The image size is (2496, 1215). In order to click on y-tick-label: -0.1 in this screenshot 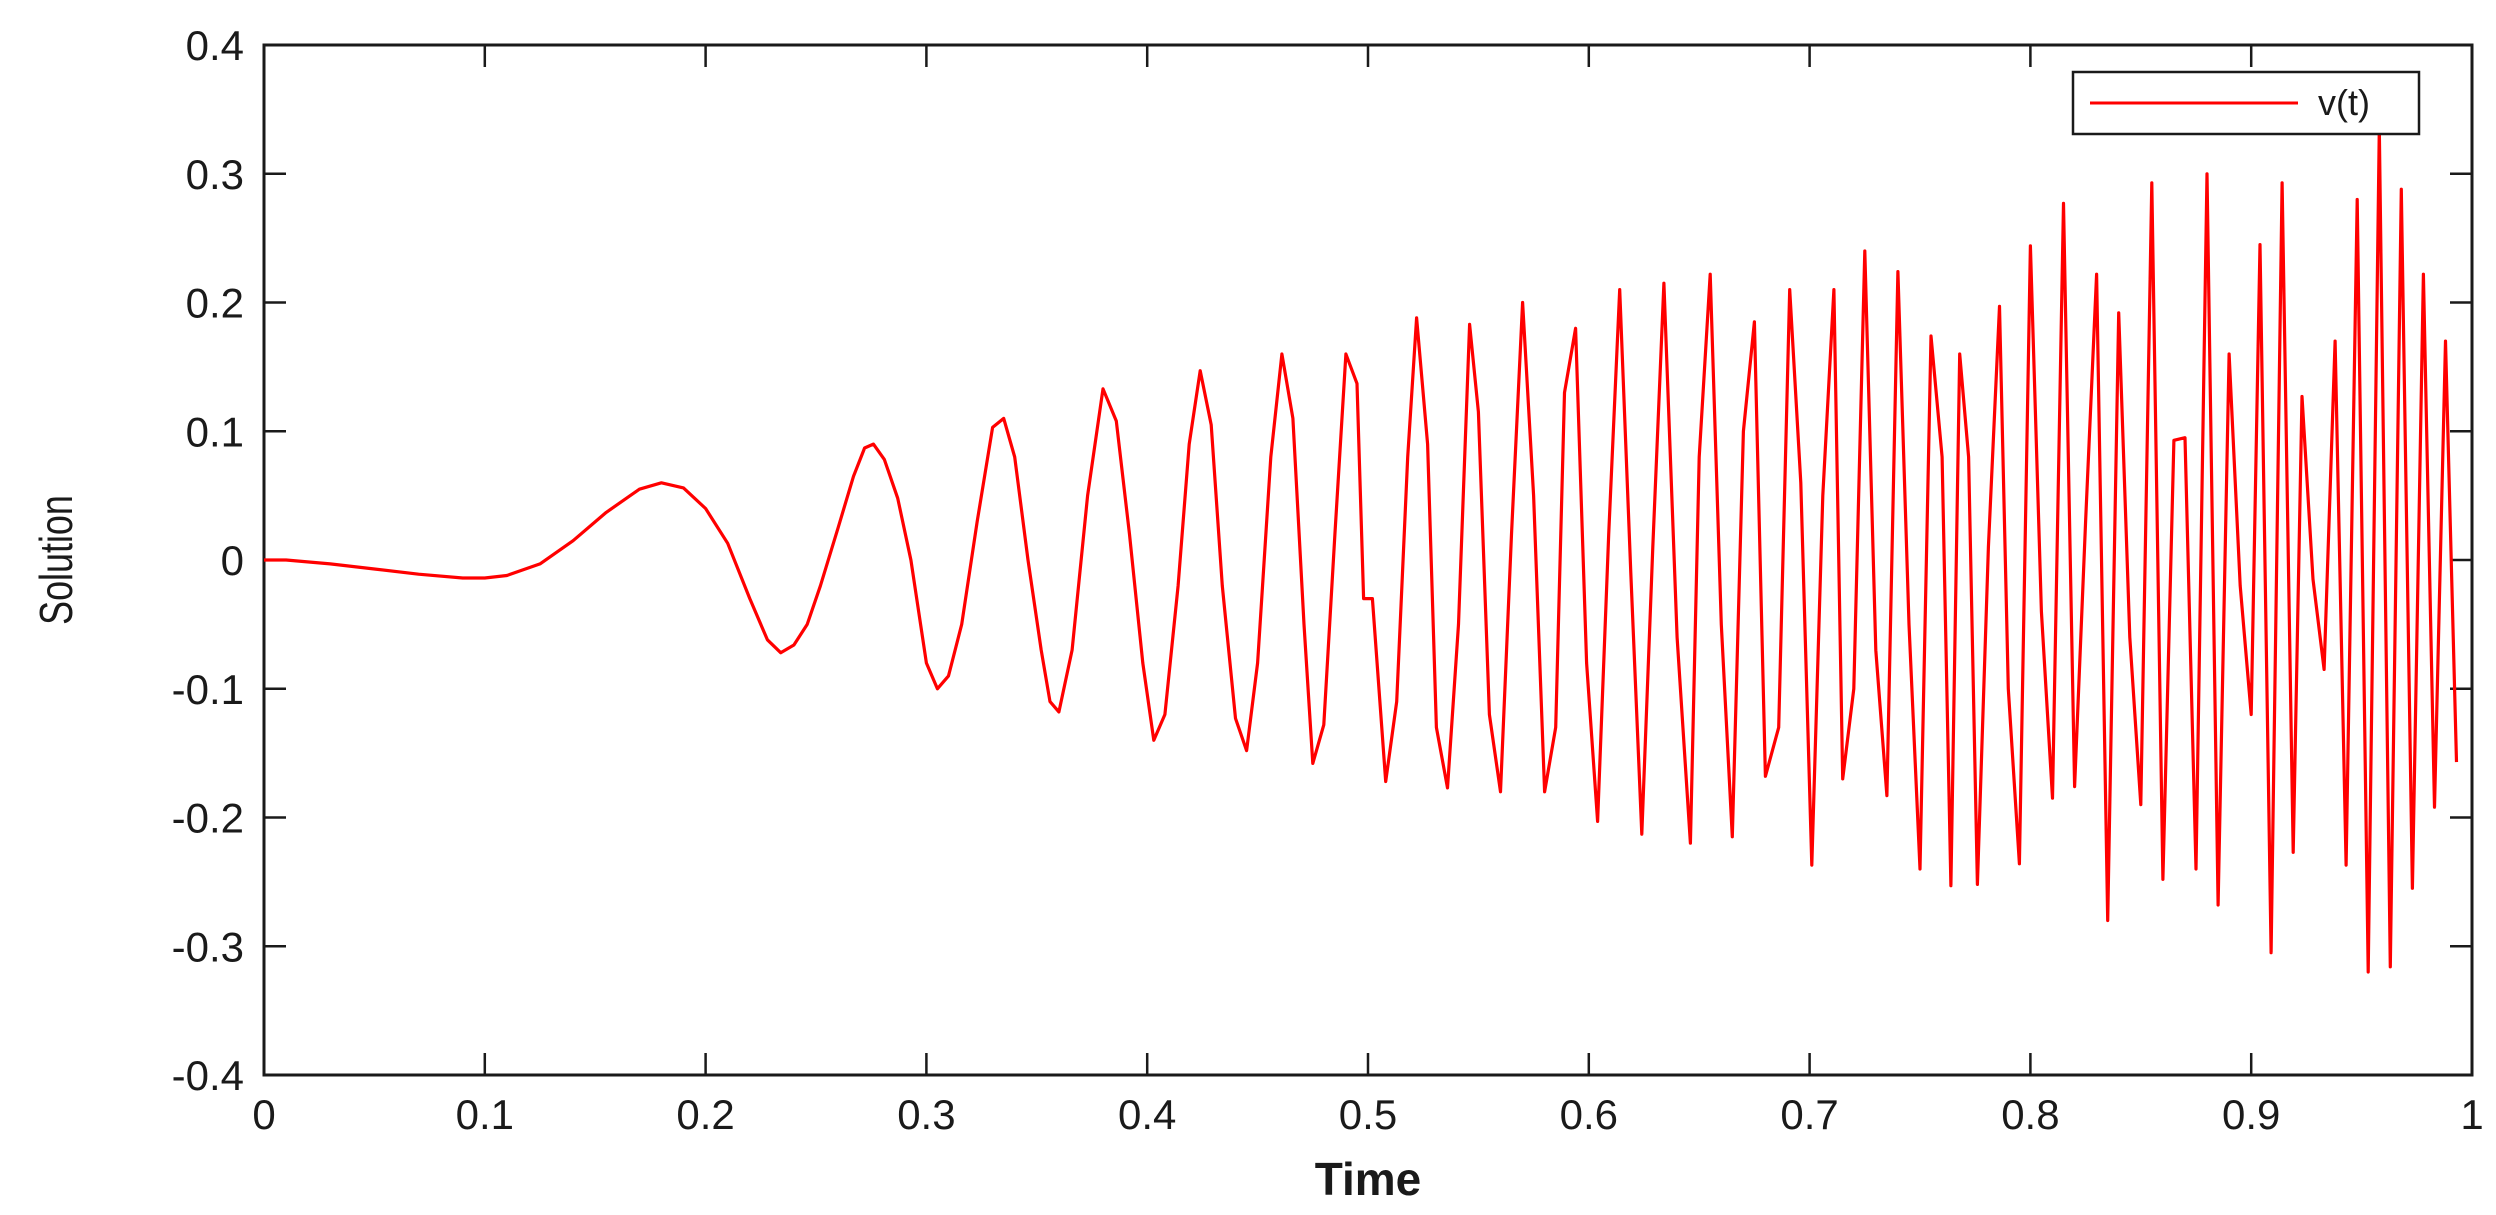, I will do `click(208, 689)`.